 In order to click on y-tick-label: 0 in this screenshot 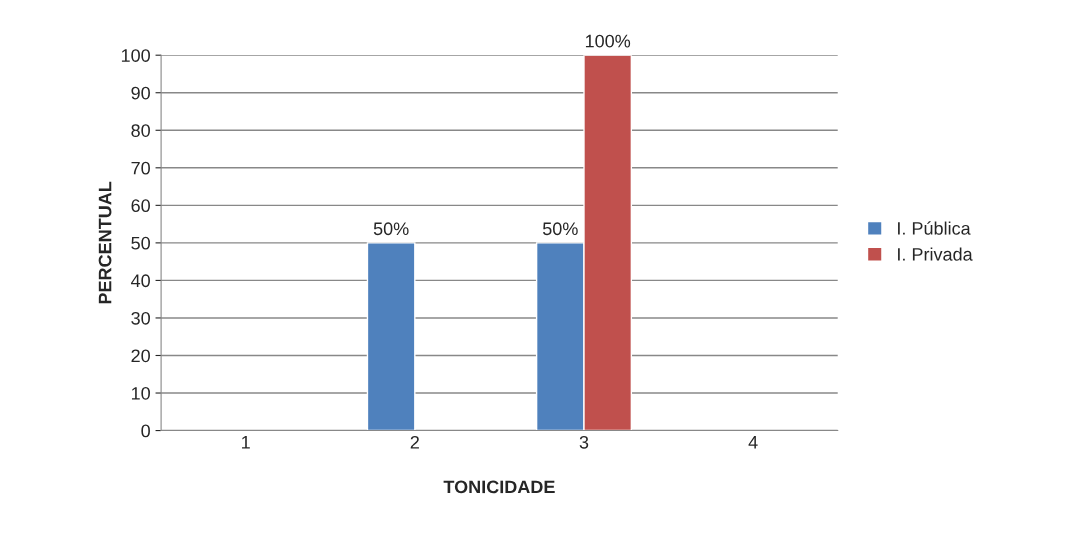, I will do `click(145, 431)`.